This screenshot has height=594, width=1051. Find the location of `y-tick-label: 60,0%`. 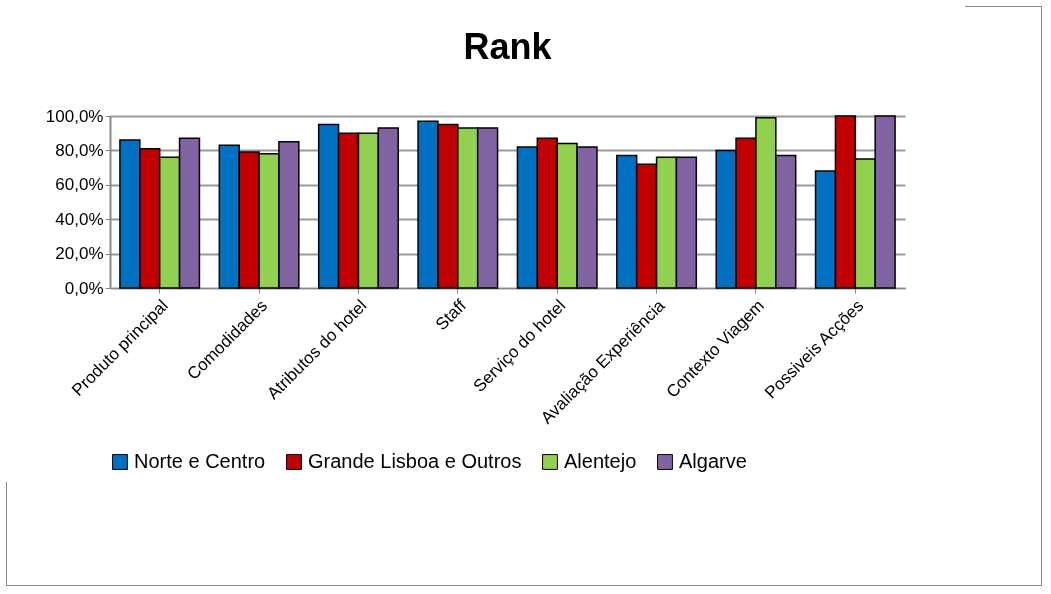

y-tick-label: 60,0% is located at coordinates (79, 185).